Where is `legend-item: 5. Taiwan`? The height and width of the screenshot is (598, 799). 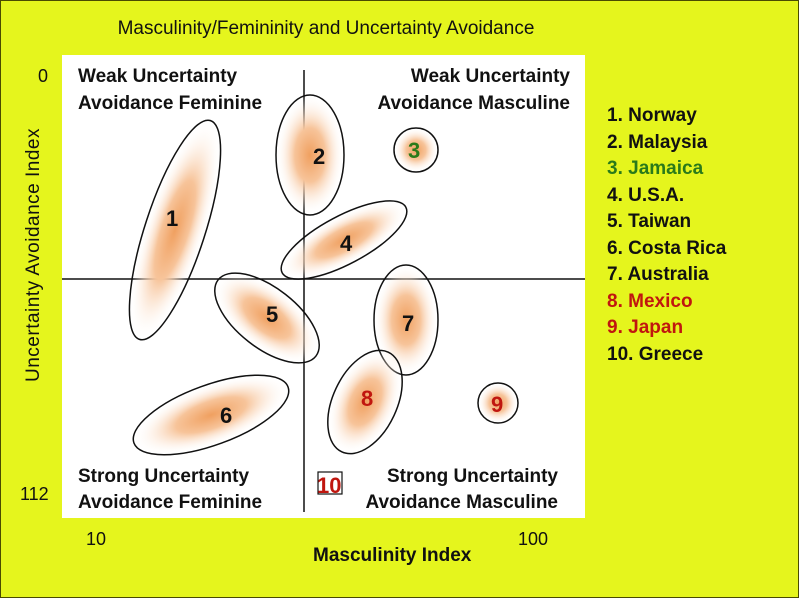 legend-item: 5. Taiwan is located at coordinates (649, 221).